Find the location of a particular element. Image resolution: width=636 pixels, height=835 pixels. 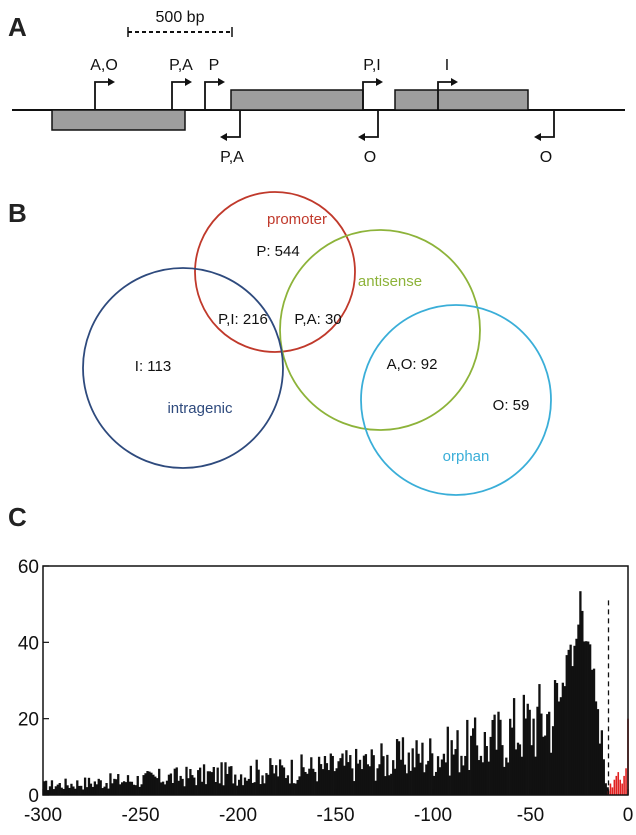

x-axis-ticks: -300 -250 -200 -150 -100 -50 0 is located at coordinates (328, 807).